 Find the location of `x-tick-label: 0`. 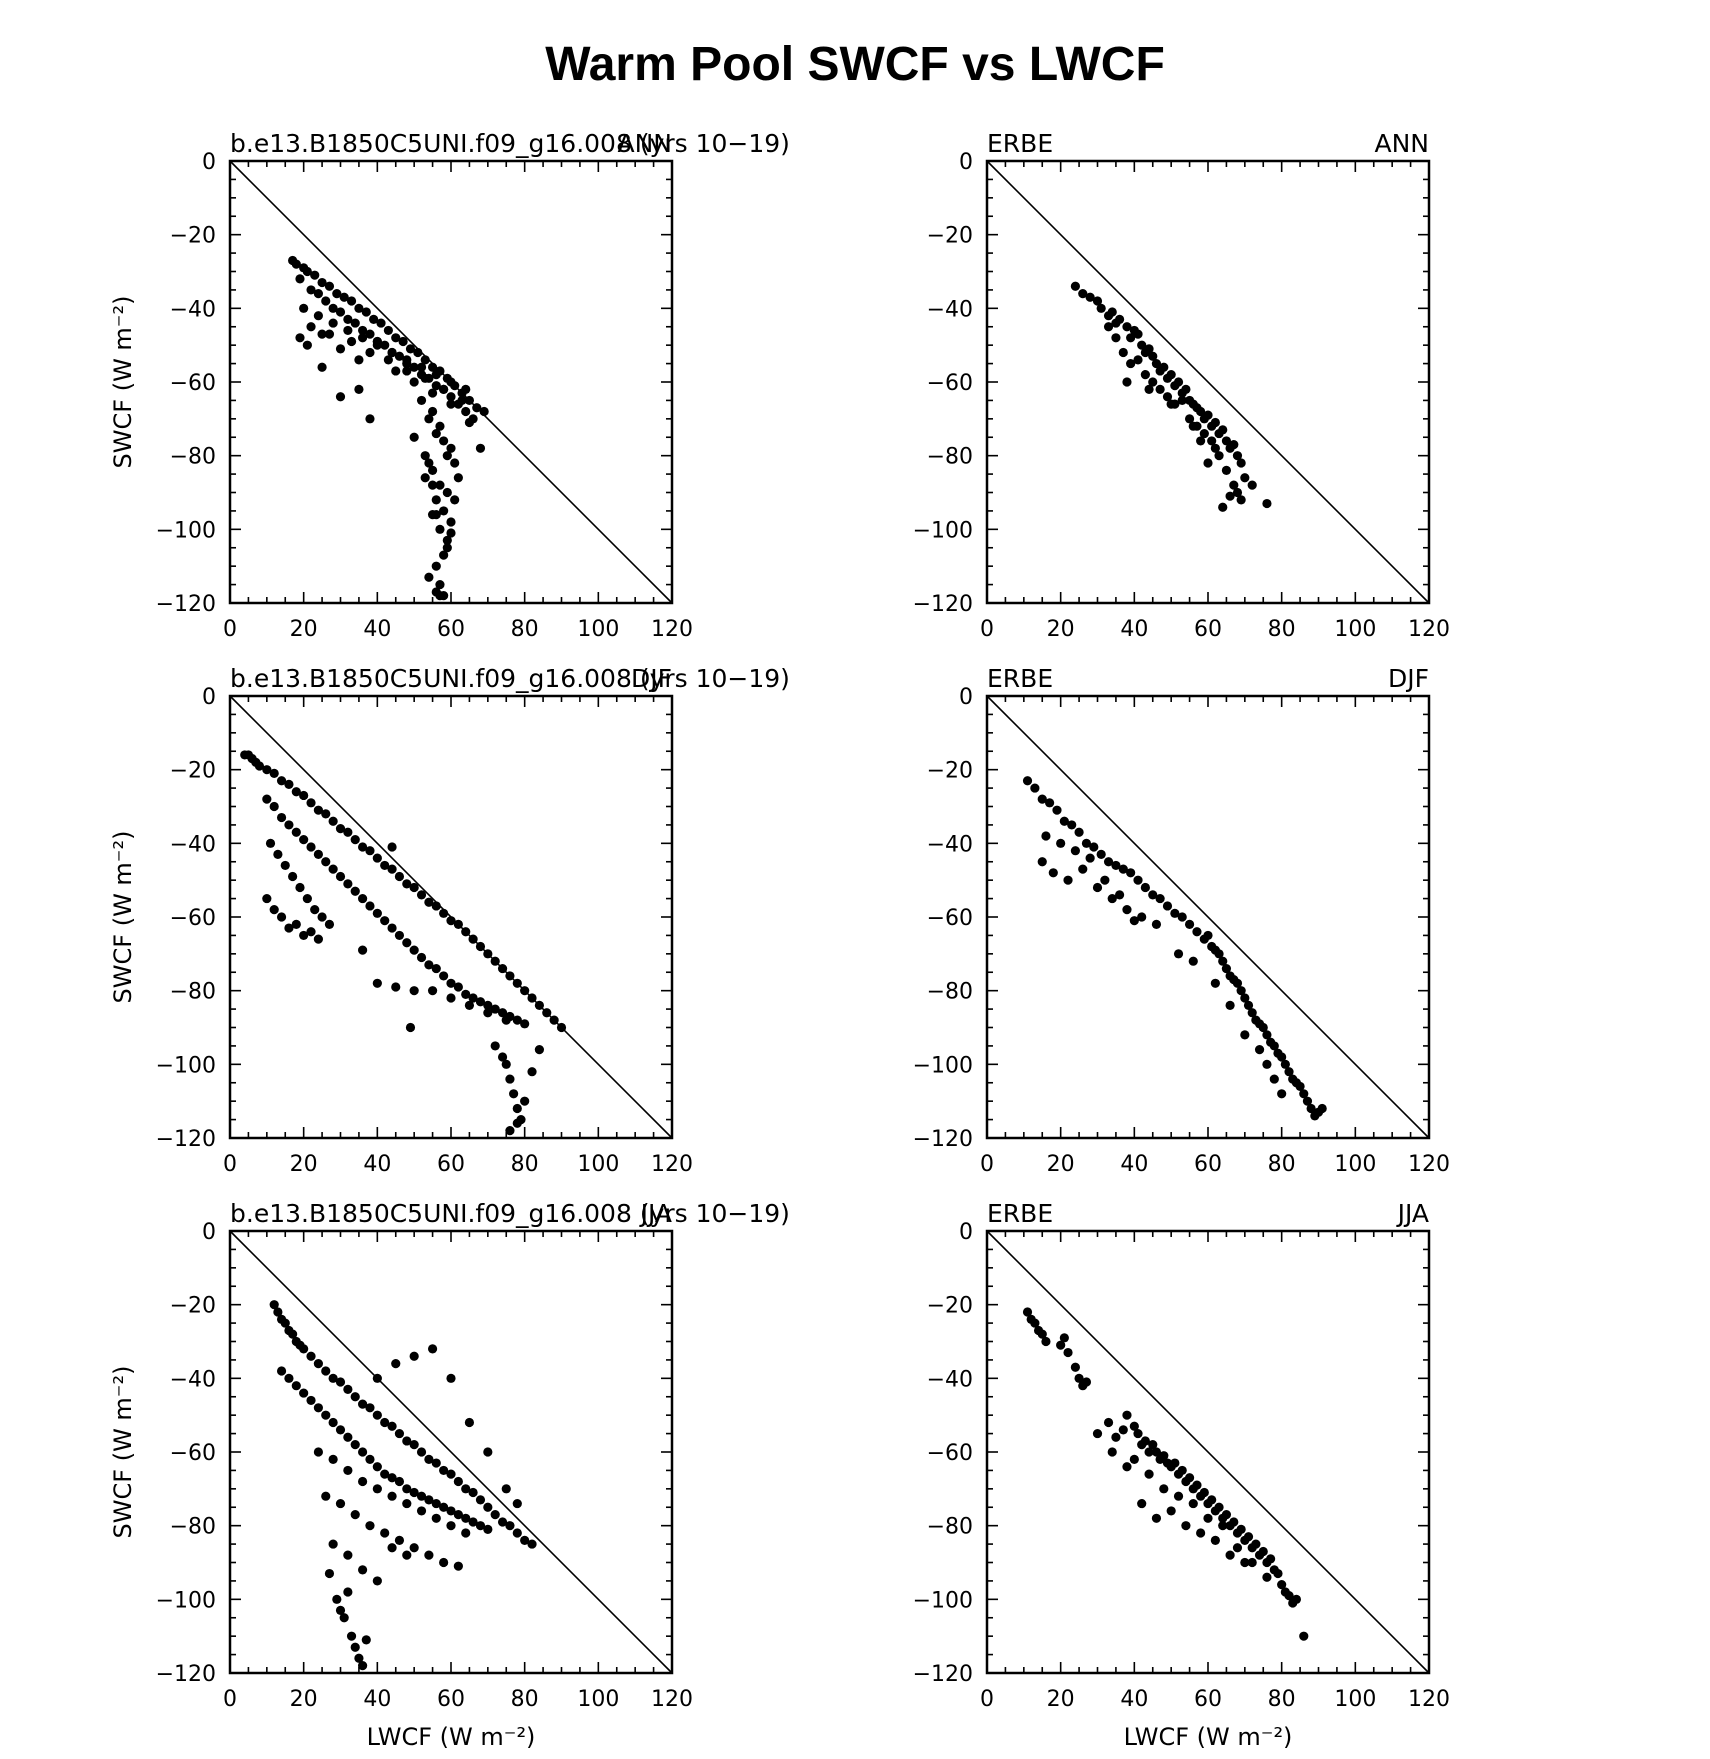

x-tick-label: 0 is located at coordinates (987, 629).